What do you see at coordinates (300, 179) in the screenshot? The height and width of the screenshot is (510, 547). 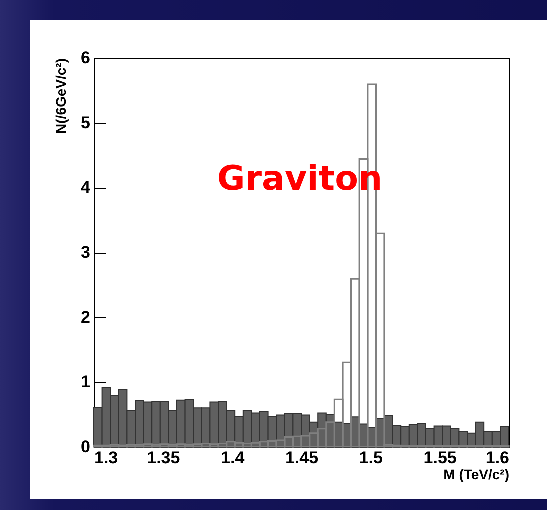 I see `annotation: Graviton` at bounding box center [300, 179].